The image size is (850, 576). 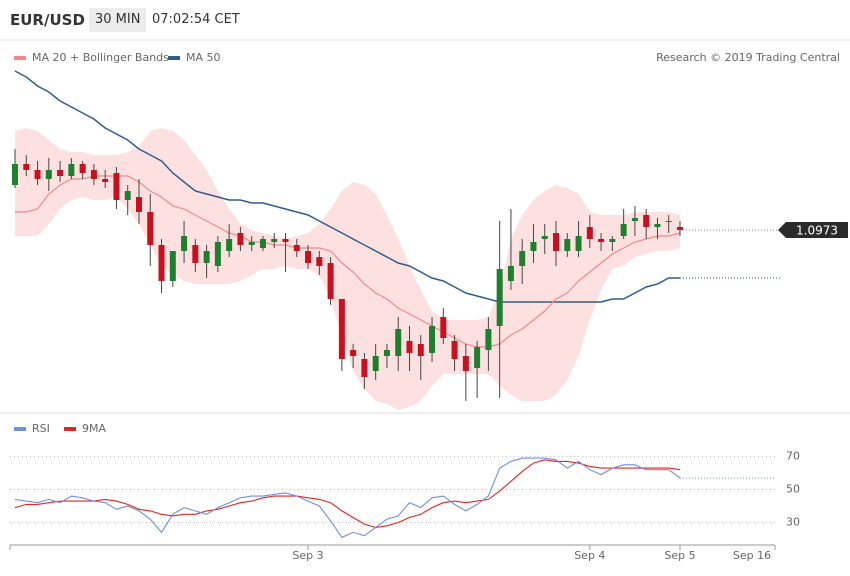 What do you see at coordinates (752, 555) in the screenshot?
I see `x-tick-label: Sep 16` at bounding box center [752, 555].